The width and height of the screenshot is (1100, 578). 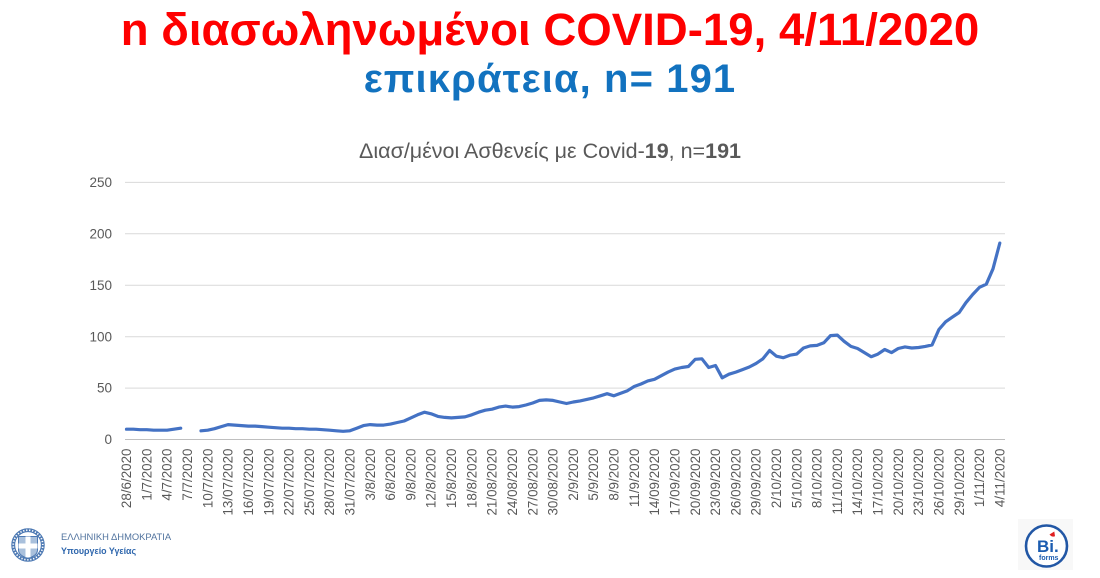 What do you see at coordinates (715, 482) in the screenshot?
I see `svg-text: 23/09/2020` at bounding box center [715, 482].